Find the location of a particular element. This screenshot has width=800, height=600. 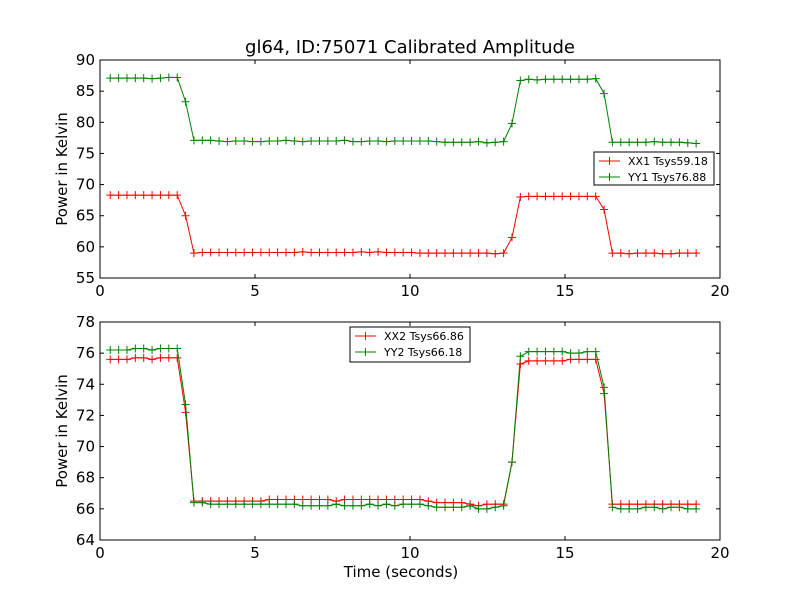

legend-label: XX2 Tsys66.86 is located at coordinates (424, 336).